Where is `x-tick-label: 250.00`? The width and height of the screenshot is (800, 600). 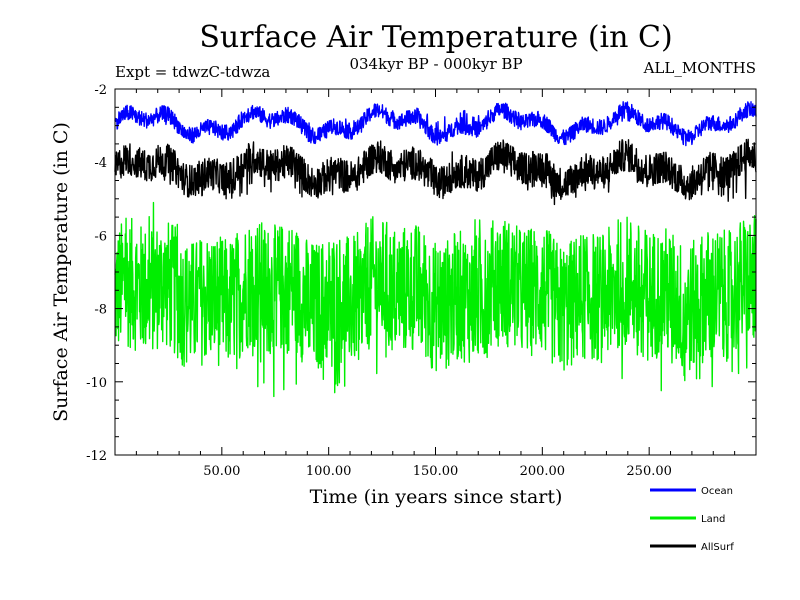 x-tick-label: 250.00 is located at coordinates (649, 471).